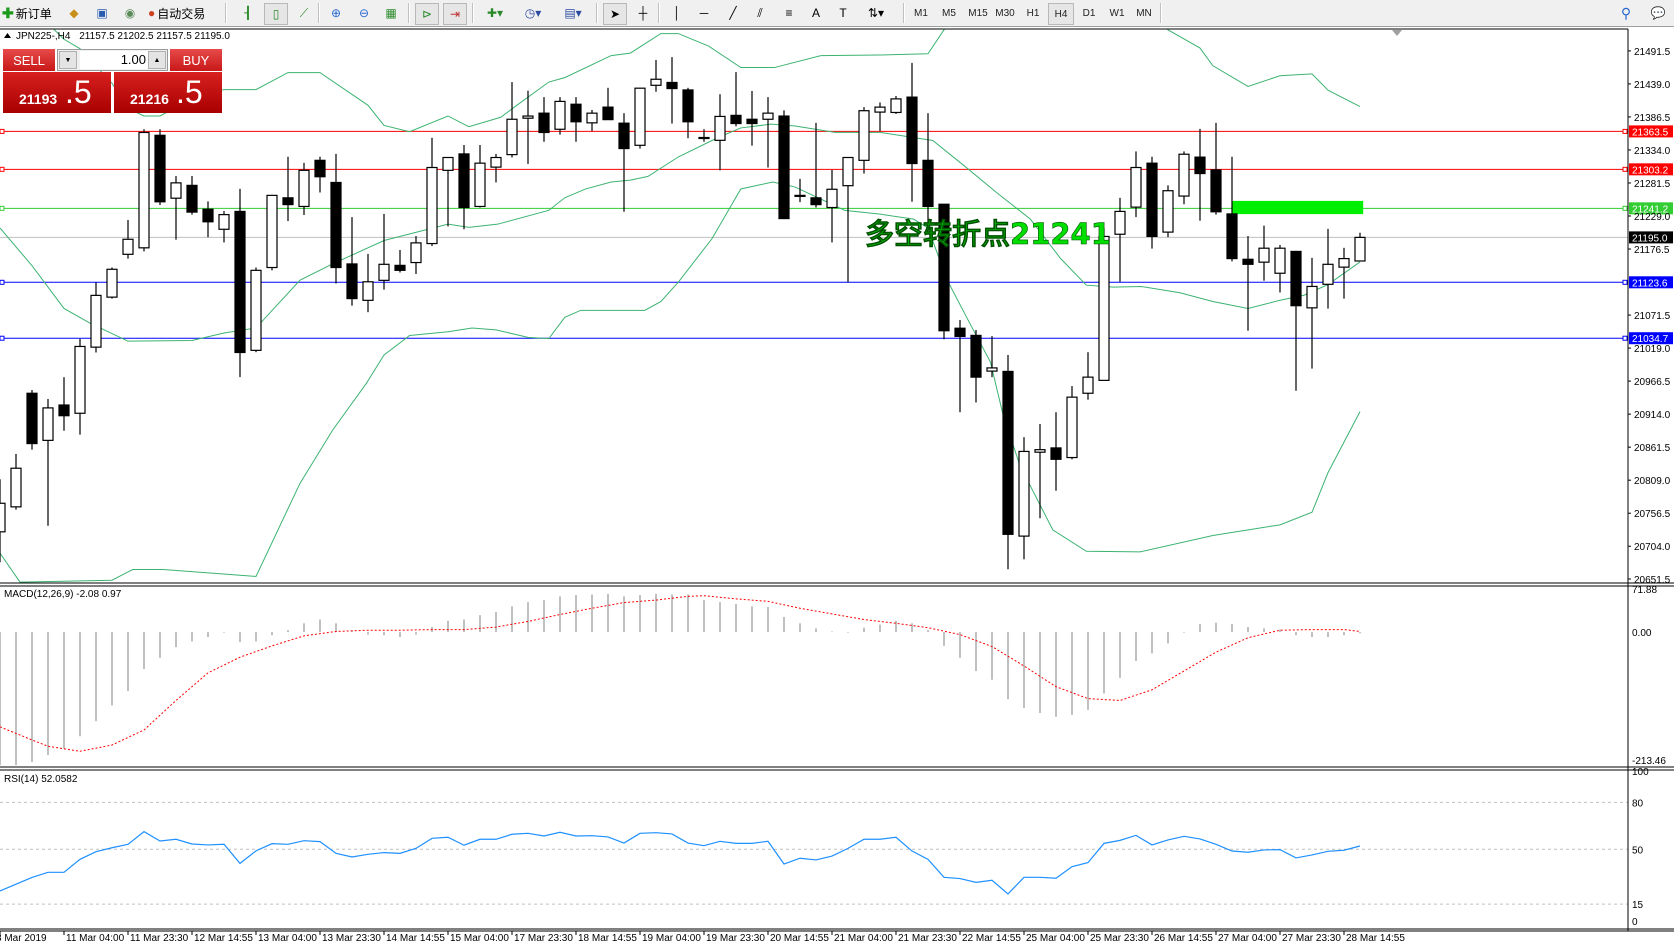 Image resolution: width=1674 pixels, height=945 pixels. Describe the element at coordinates (43, 36) in the screenshot. I see `symbol-period: JPN225-,H4` at that location.